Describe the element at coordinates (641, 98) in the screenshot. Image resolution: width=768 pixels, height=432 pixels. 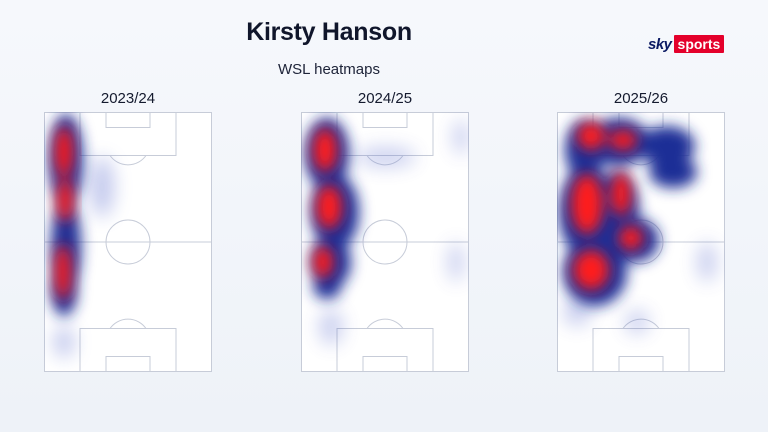
I see `season-label-3: 2025/26` at that location.